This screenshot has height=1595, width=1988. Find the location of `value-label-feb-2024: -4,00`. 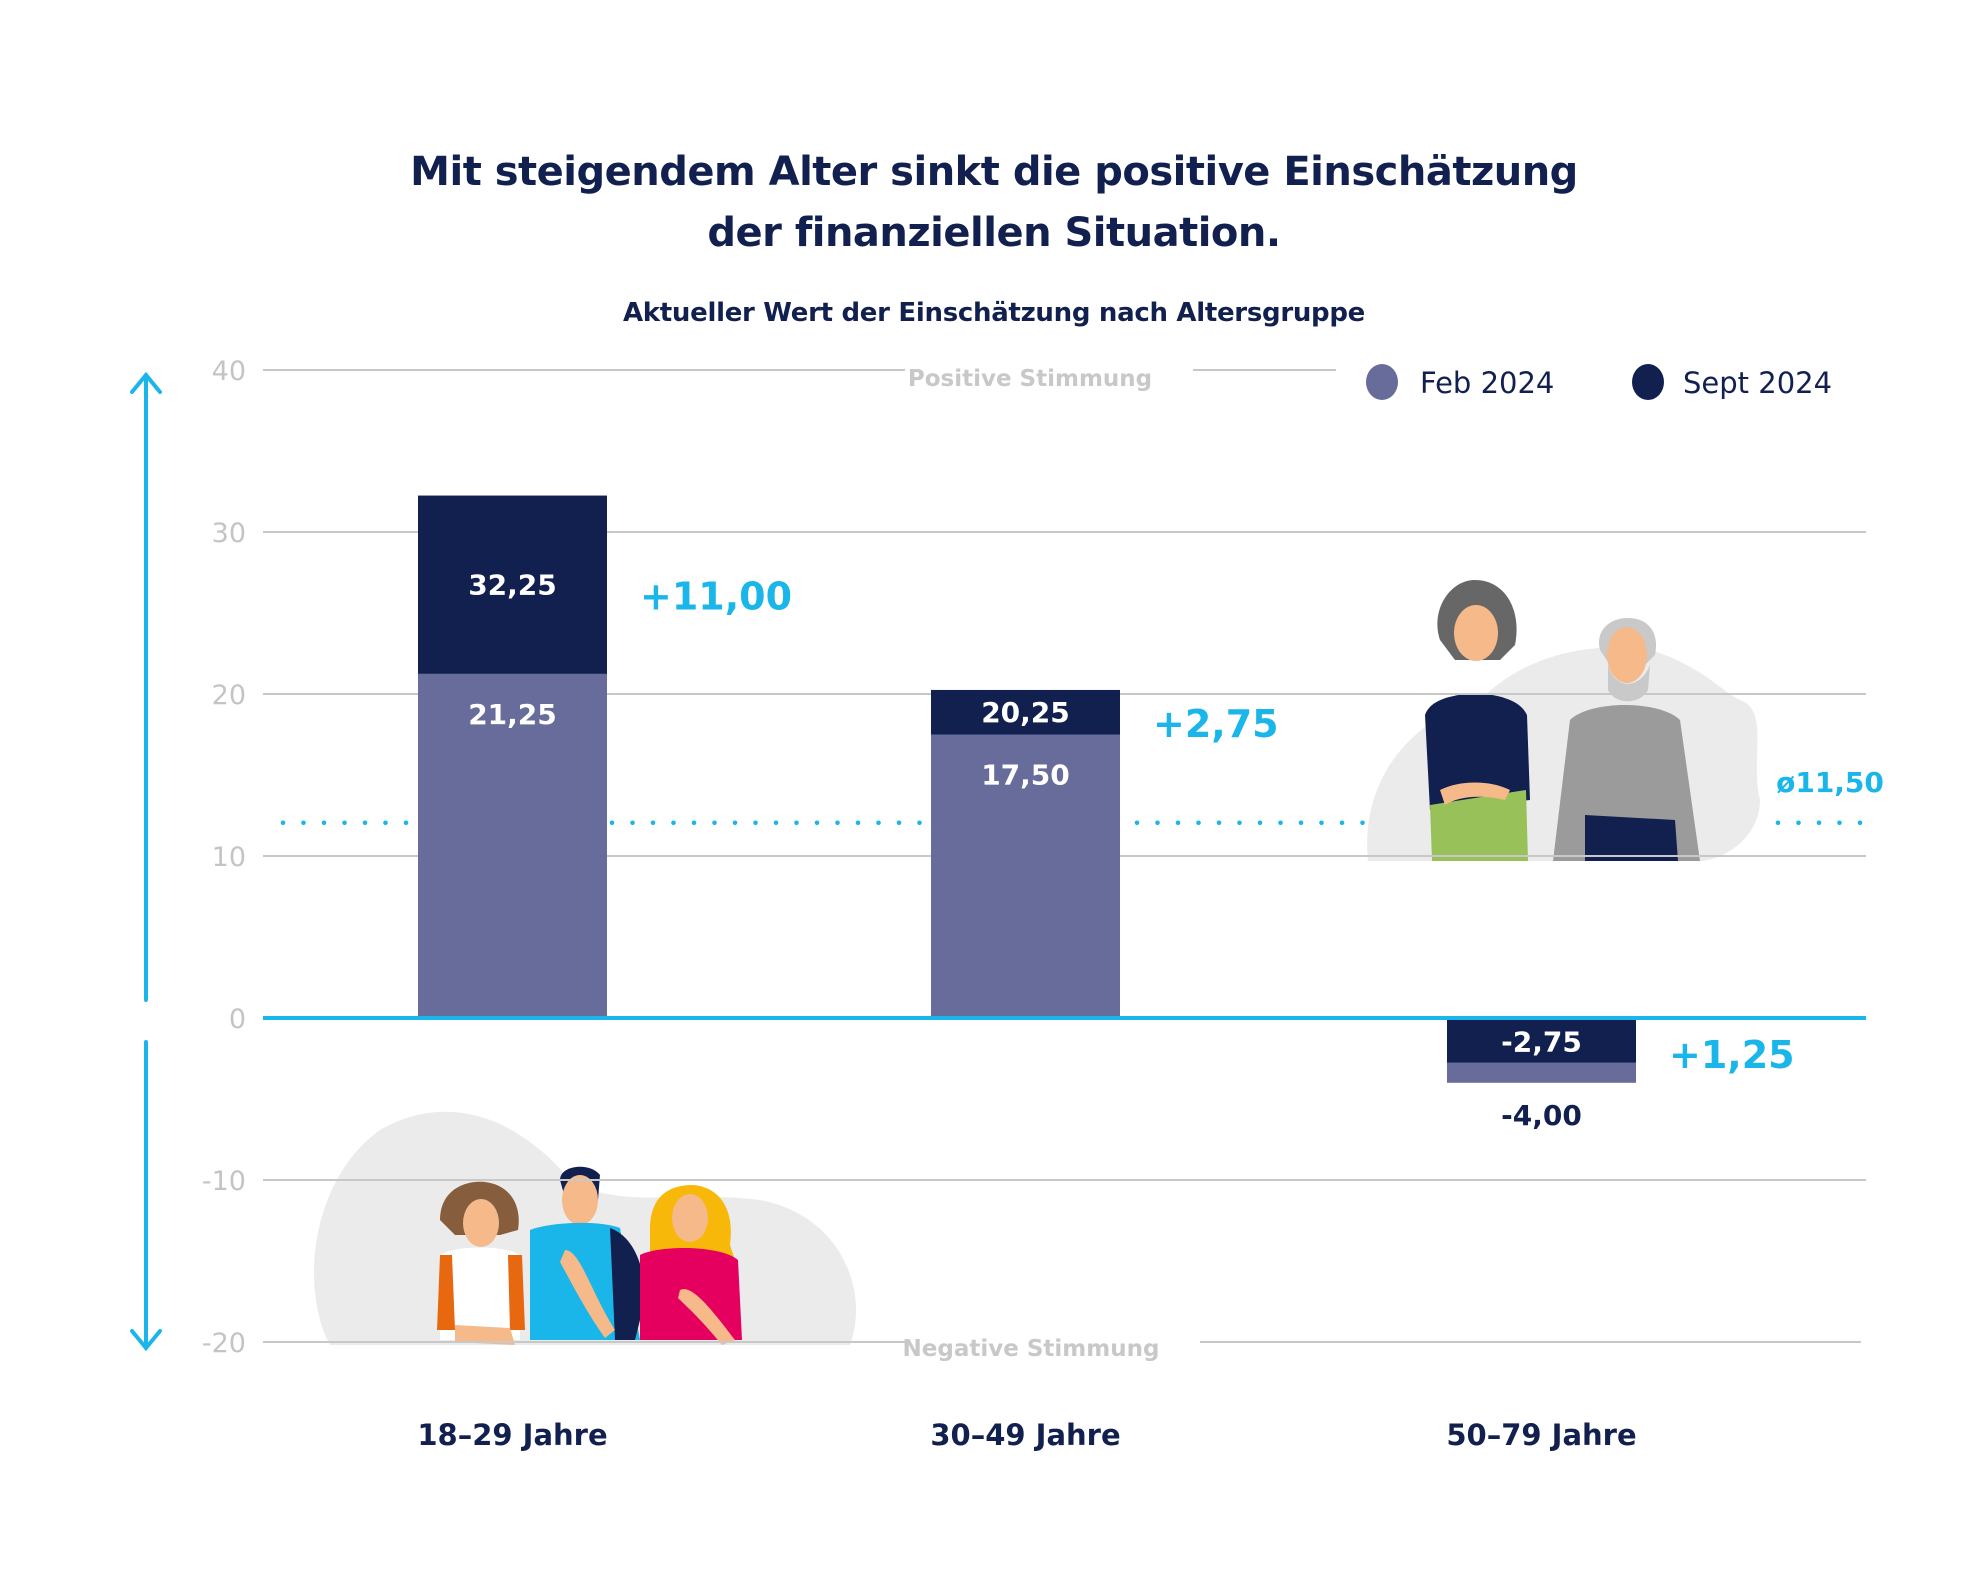

value-label-feb-2024: -4,00 is located at coordinates (1541, 1115).